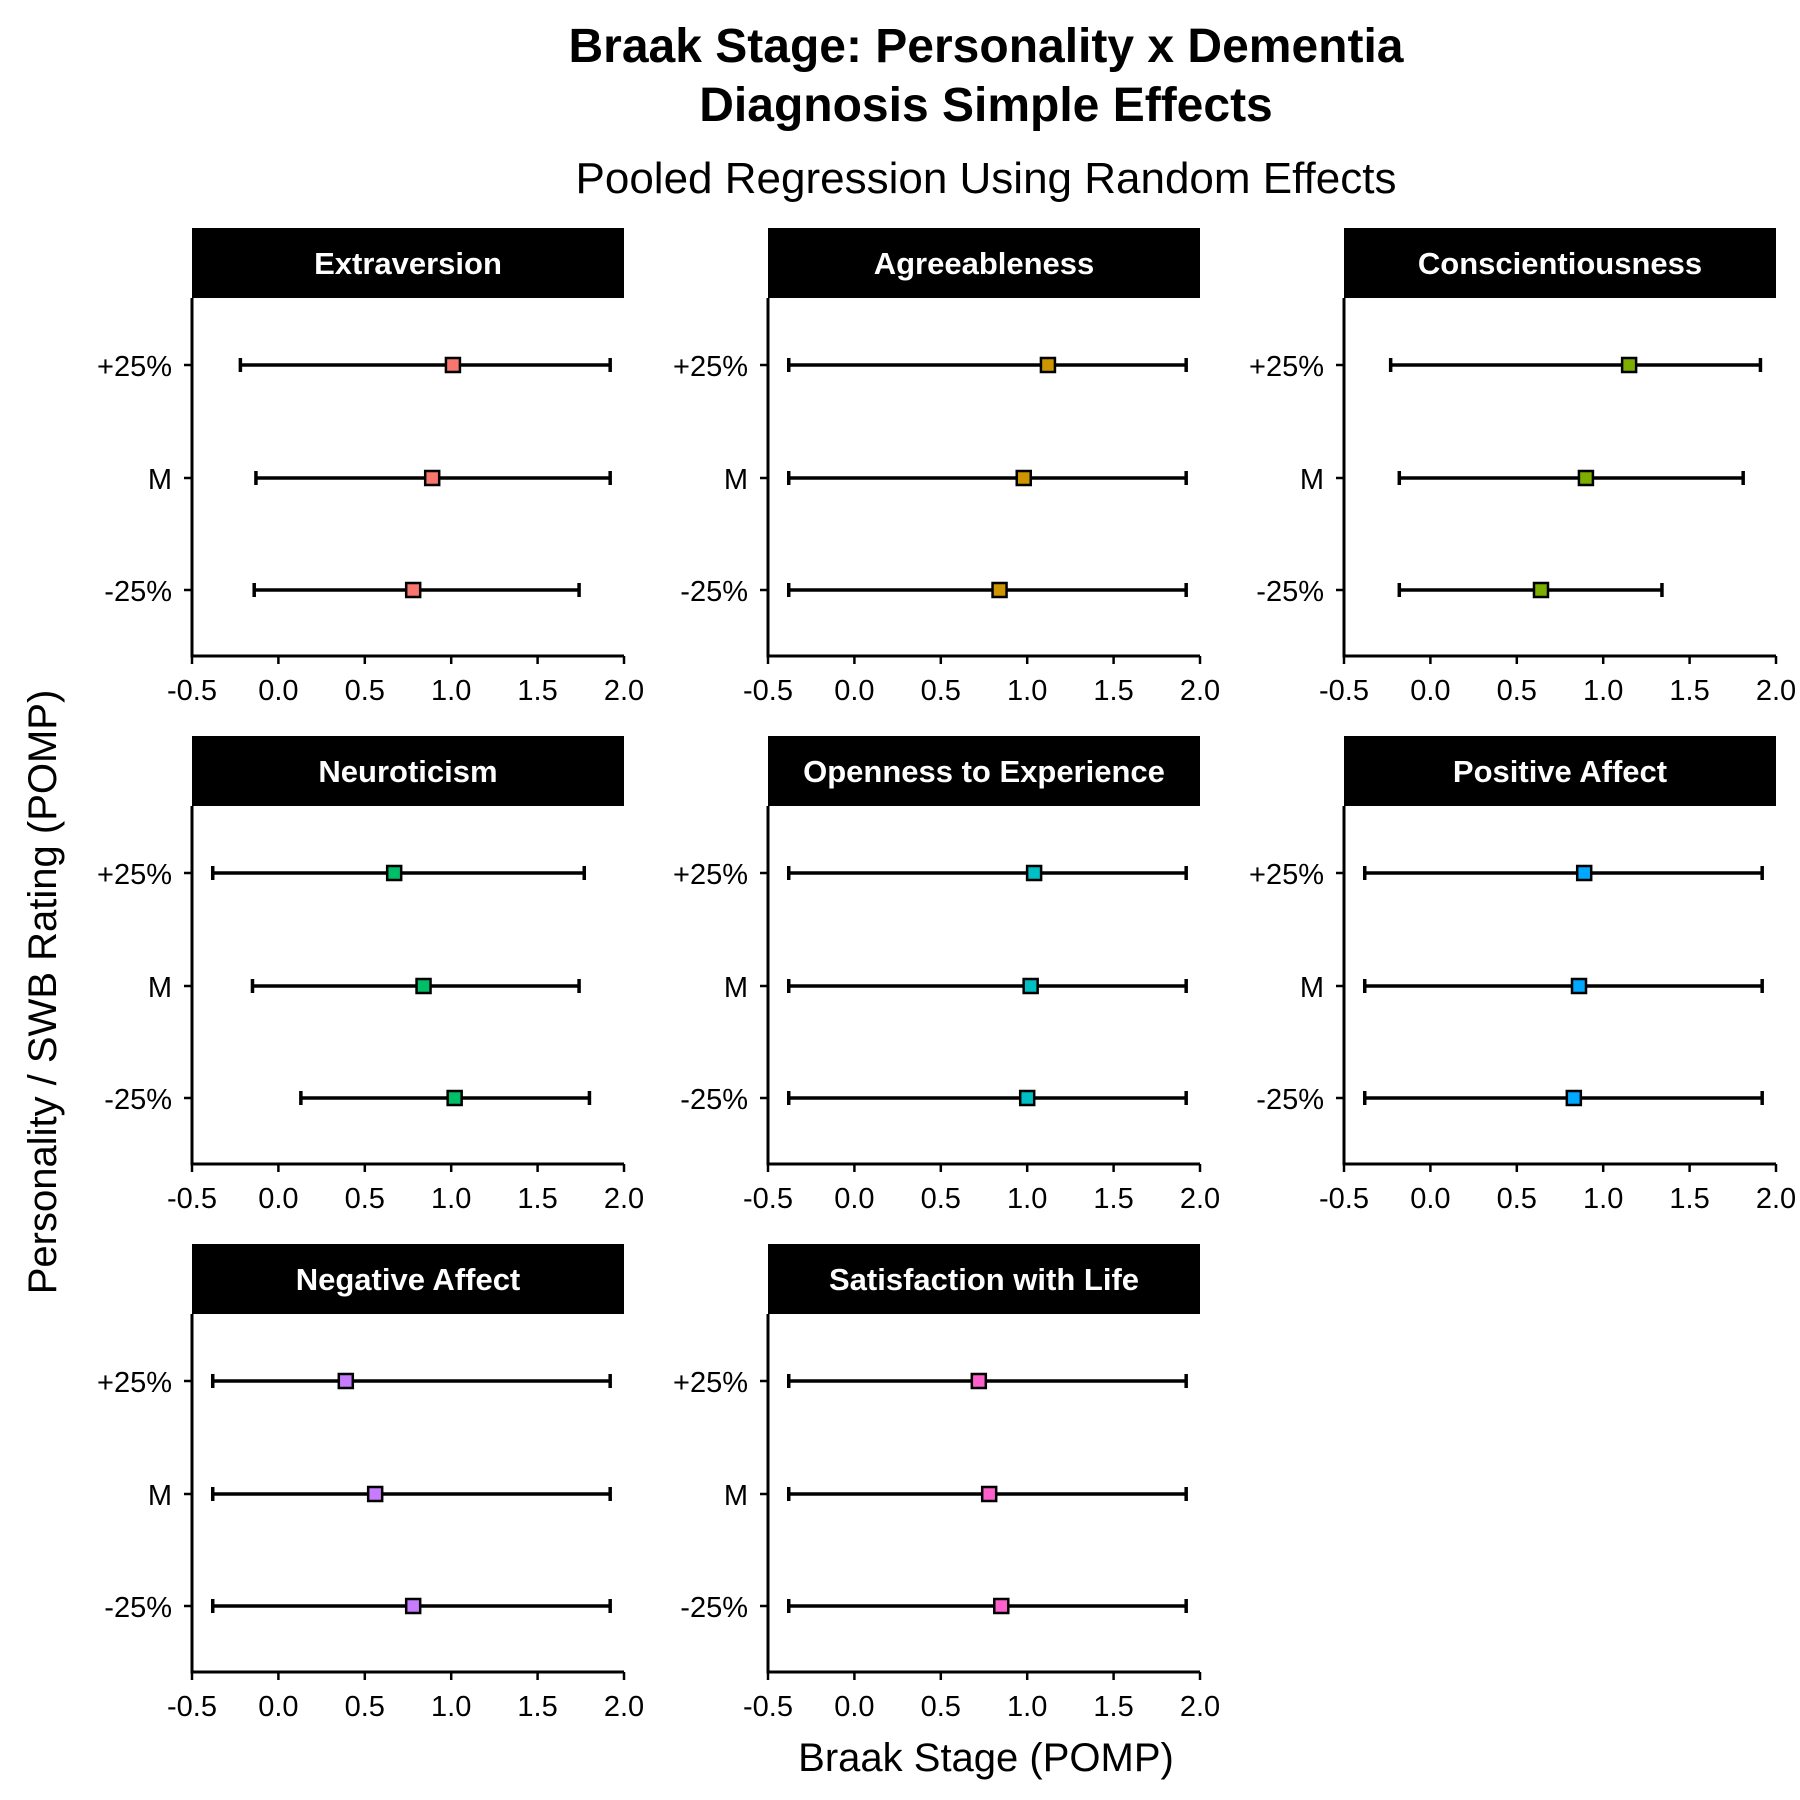 This screenshot has width=1800, height=1800. I want to click on facet-strip-label: Openness to Experience, so click(984, 771).